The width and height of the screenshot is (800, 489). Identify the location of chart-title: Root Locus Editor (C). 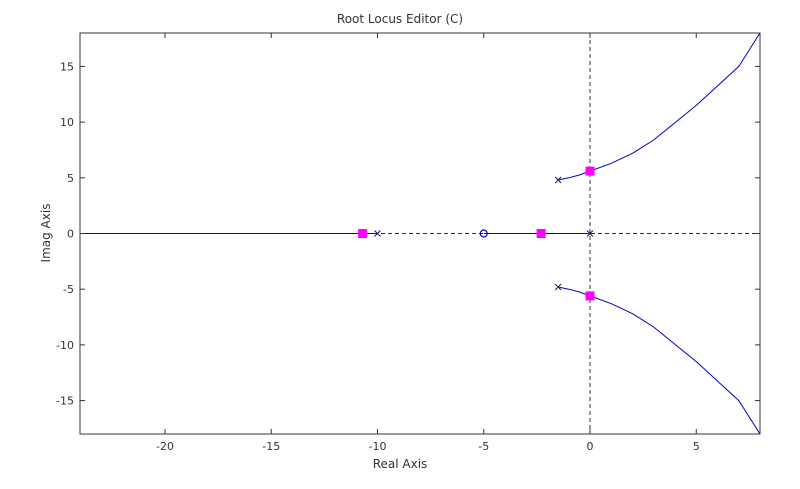
(400, 19).